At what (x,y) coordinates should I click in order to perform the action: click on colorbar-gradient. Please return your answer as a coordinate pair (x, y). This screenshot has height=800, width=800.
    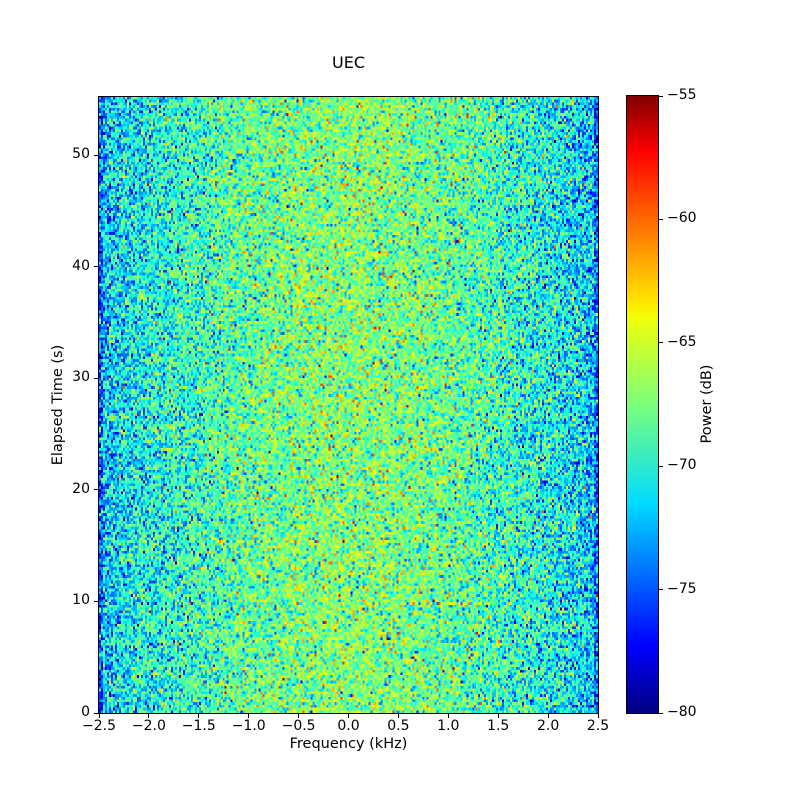
    Looking at the image, I should click on (642, 404).